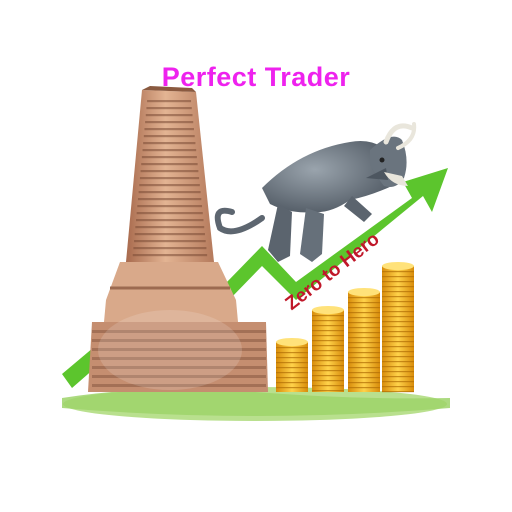  I want to click on coin-stack-icon, so click(345, 327).